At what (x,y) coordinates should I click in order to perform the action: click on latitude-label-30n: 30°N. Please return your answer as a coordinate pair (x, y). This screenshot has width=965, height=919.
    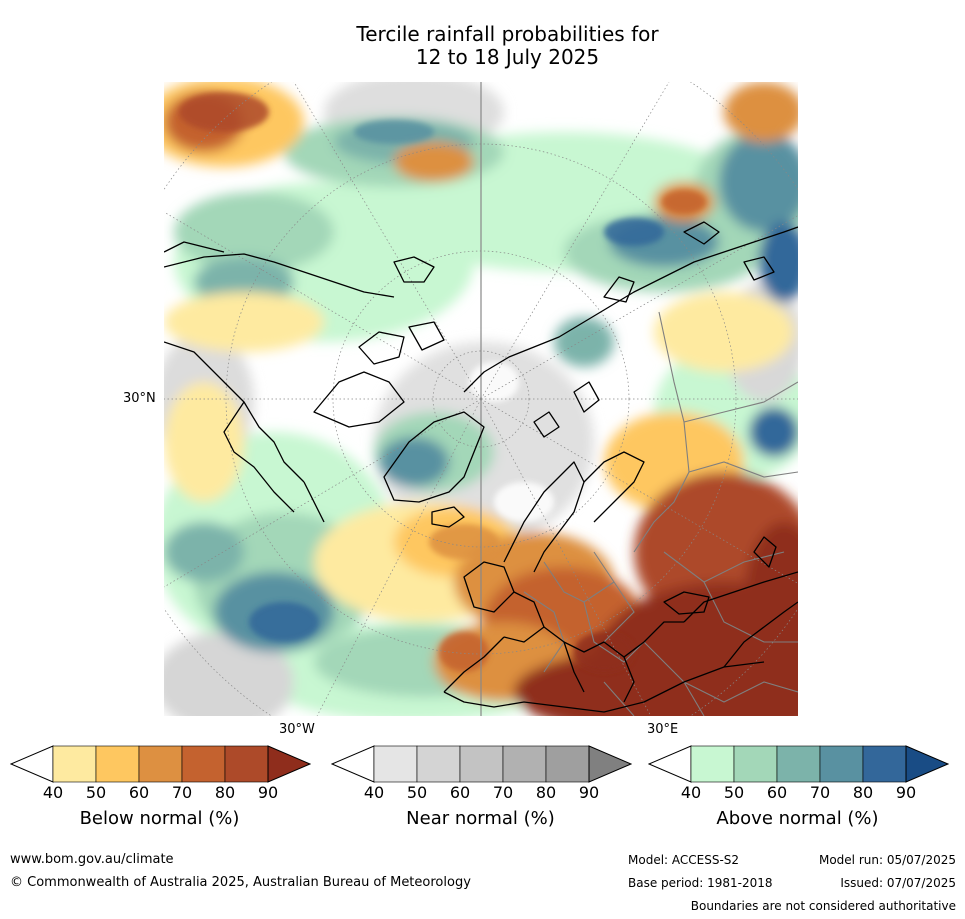
    Looking at the image, I should click on (139, 398).